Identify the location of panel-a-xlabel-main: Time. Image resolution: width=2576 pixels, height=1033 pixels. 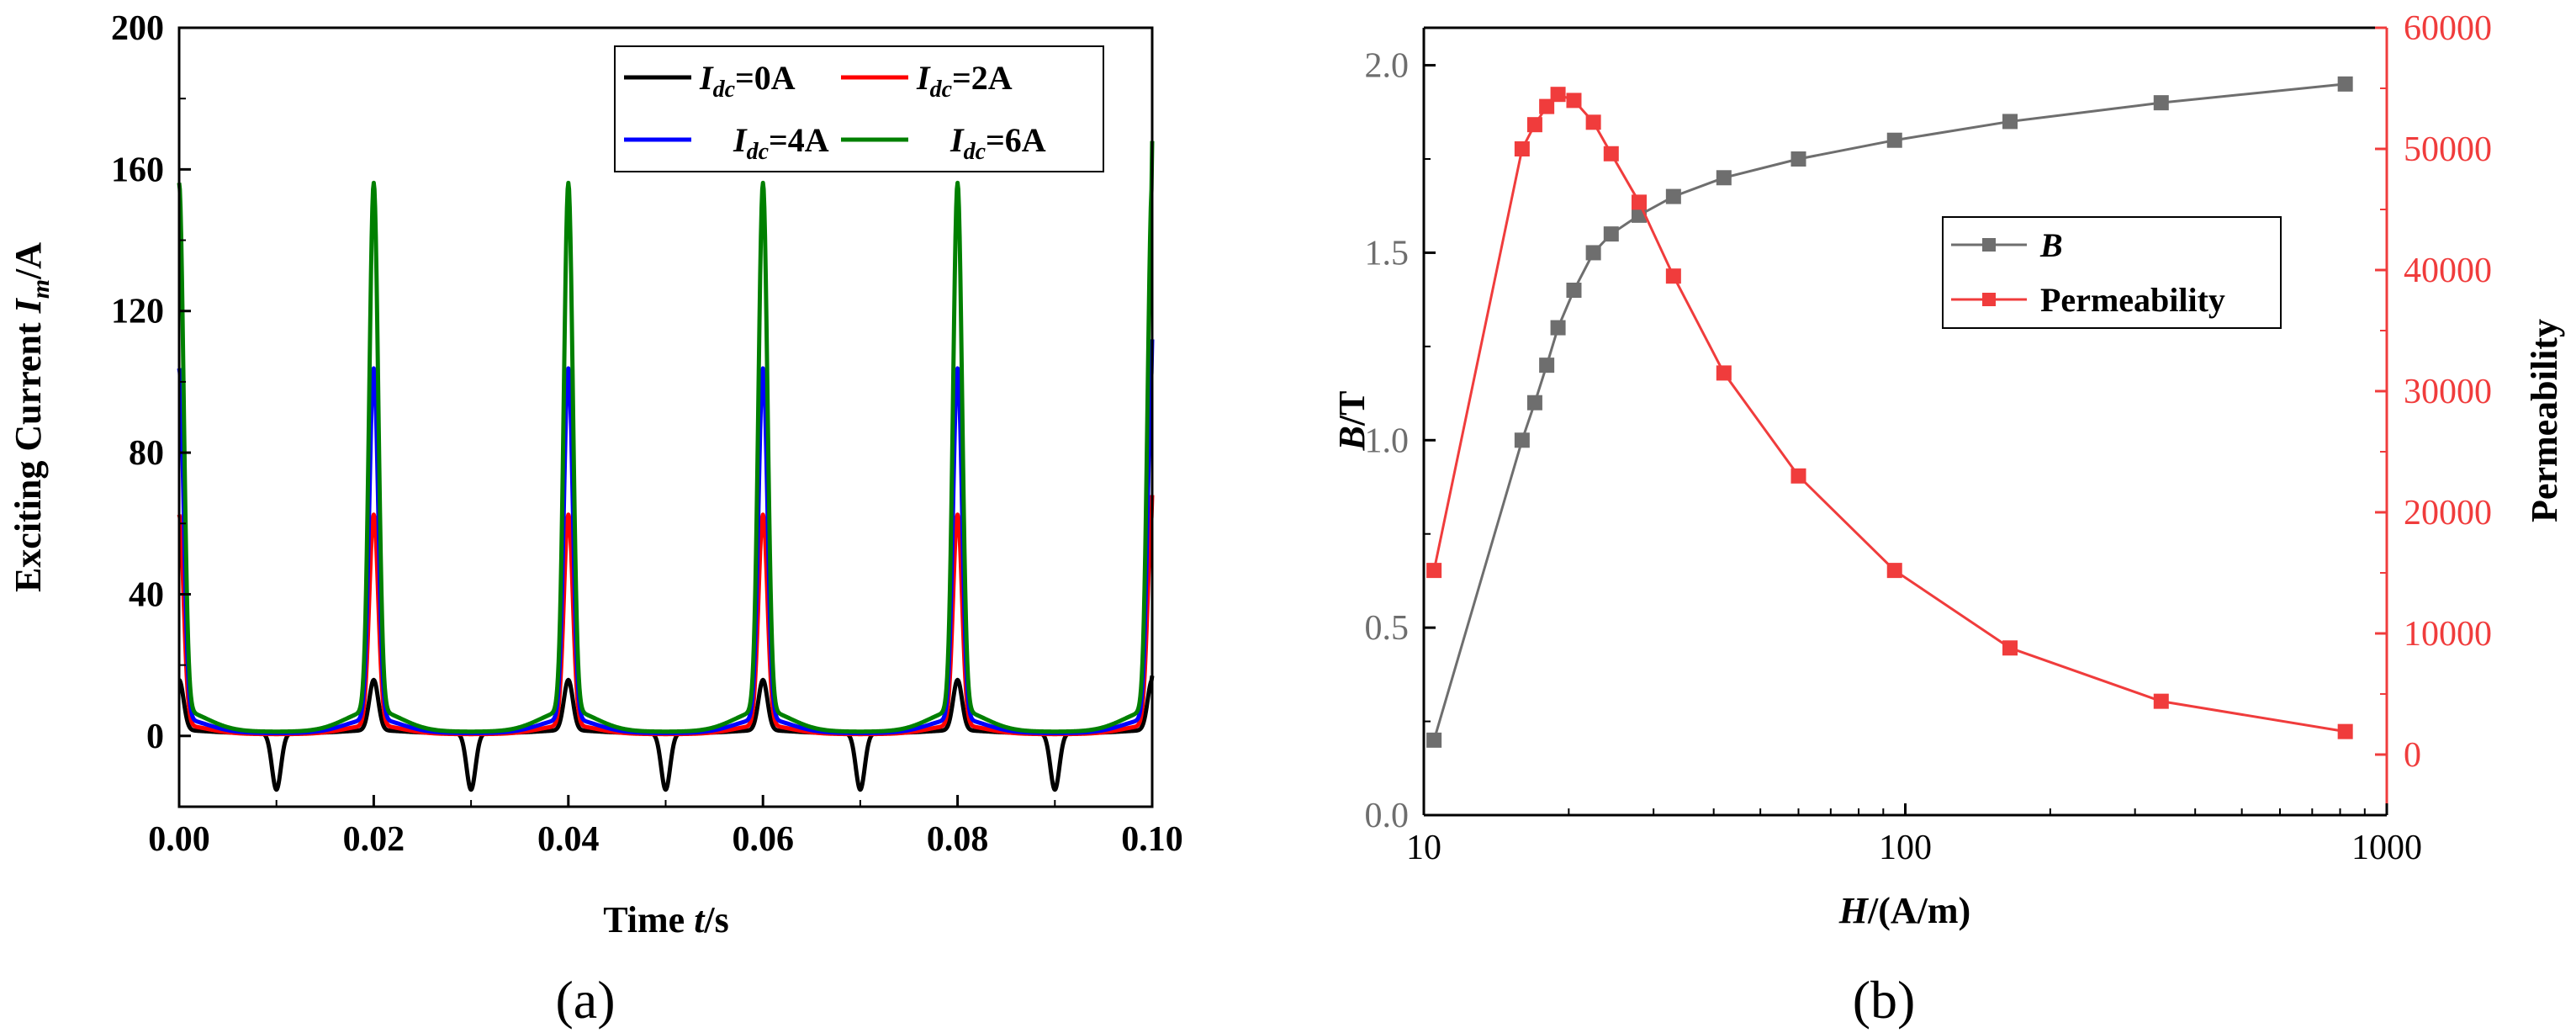
(648, 919).